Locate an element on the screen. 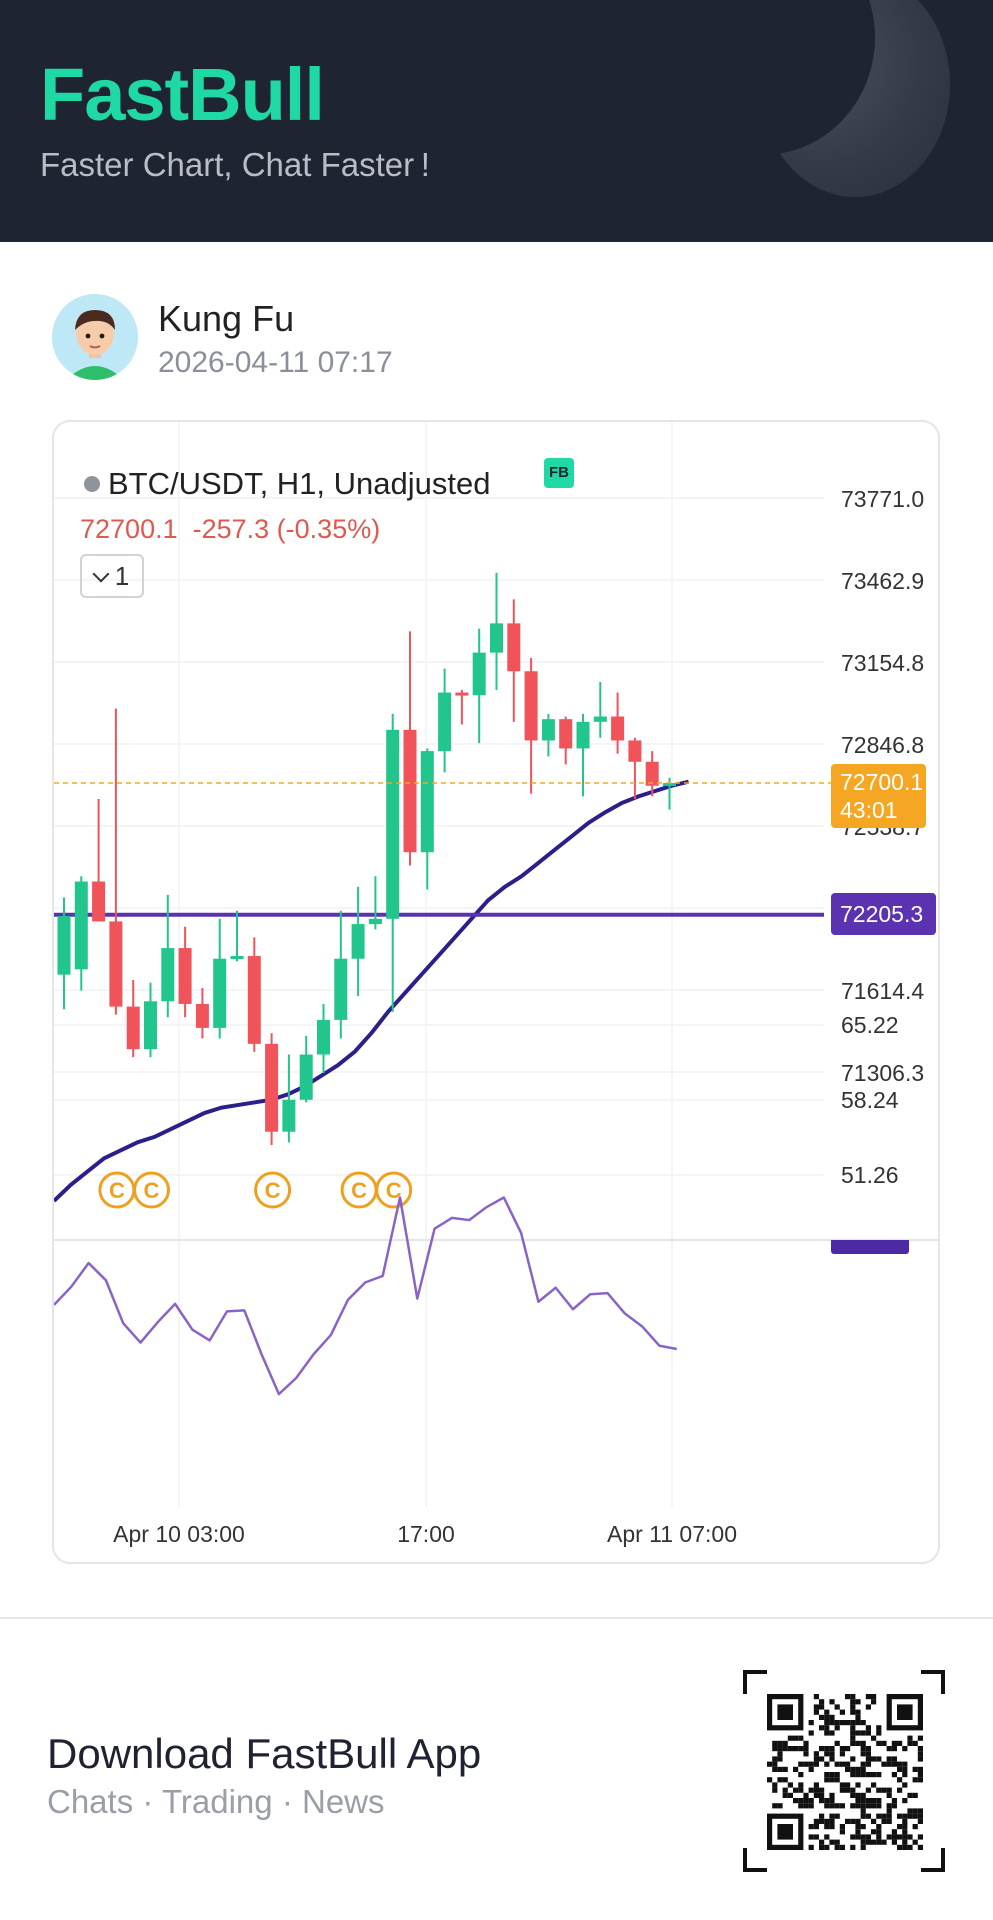 This screenshot has height=1920, width=993. chevron-down-icon is located at coordinates (101, 574).